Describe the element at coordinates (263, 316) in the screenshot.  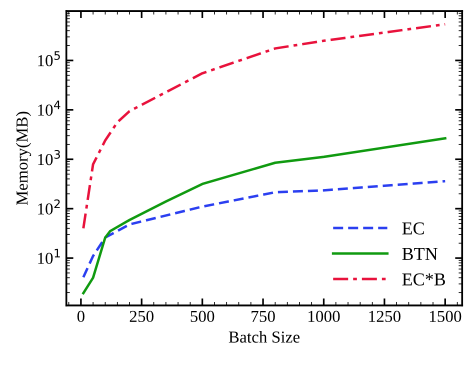
I see `x-tick-label: 750` at that location.